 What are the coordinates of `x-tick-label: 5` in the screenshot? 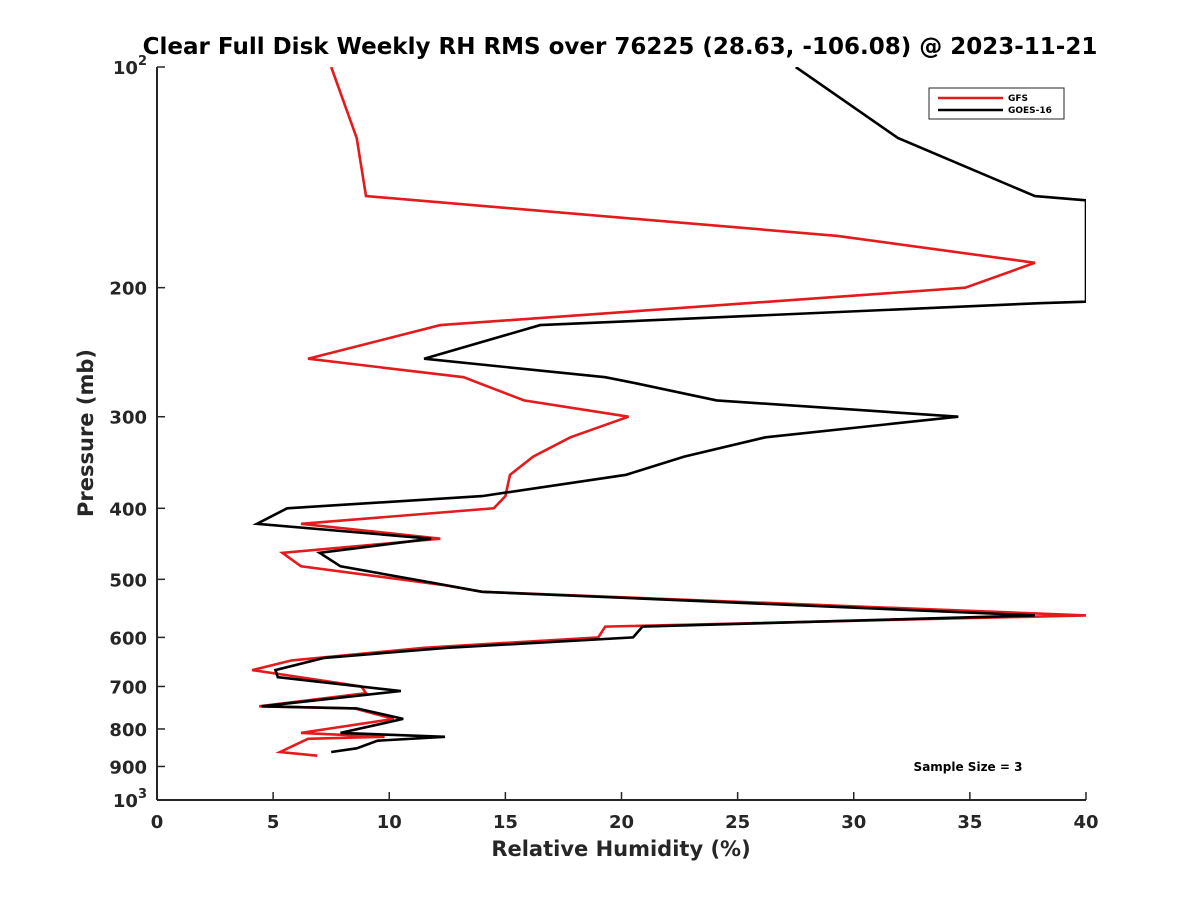 It's located at (273, 822).